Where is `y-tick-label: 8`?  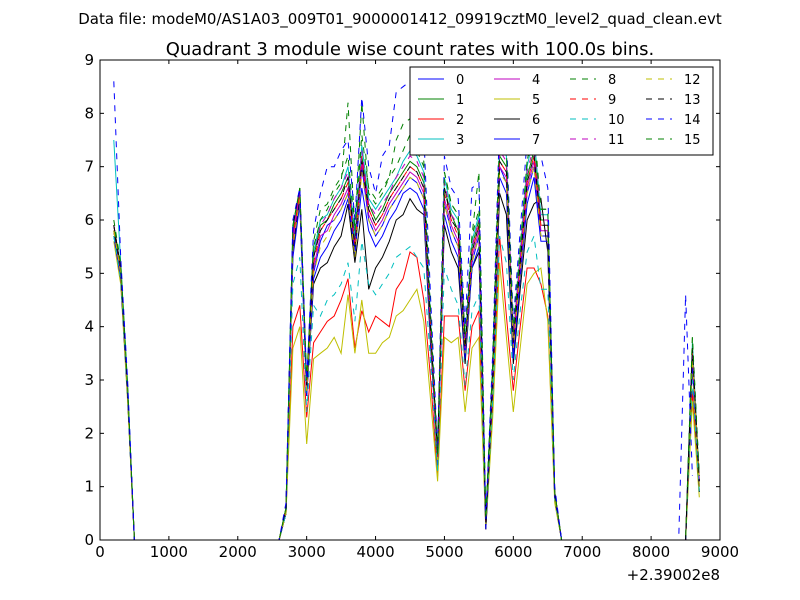
y-tick-label: 8 is located at coordinates (89, 113).